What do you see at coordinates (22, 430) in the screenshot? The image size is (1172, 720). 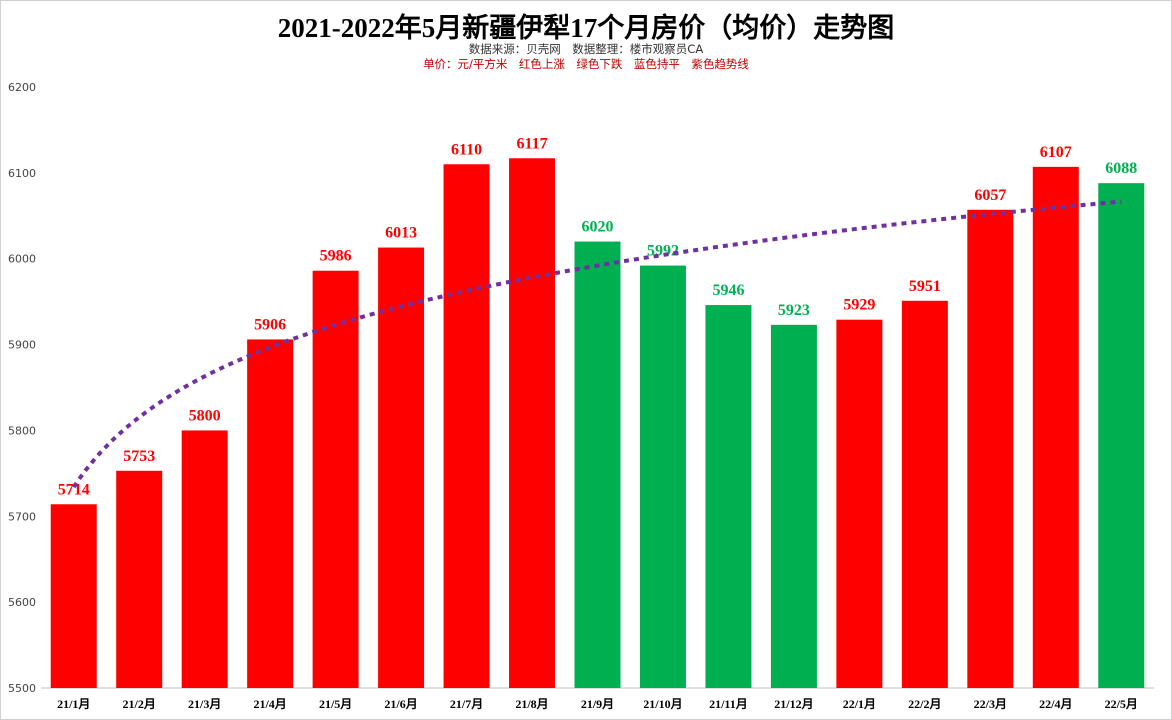 I see `y-tick-label: 5800` at bounding box center [22, 430].